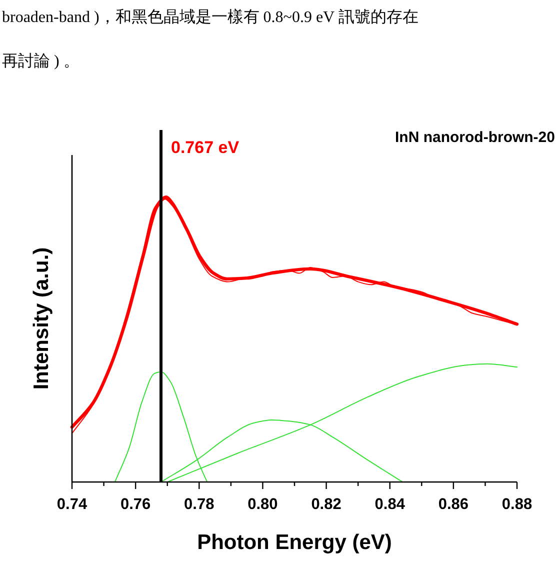  What do you see at coordinates (326, 504) in the screenshot?
I see `x-tick-label: 0.82` at bounding box center [326, 504].